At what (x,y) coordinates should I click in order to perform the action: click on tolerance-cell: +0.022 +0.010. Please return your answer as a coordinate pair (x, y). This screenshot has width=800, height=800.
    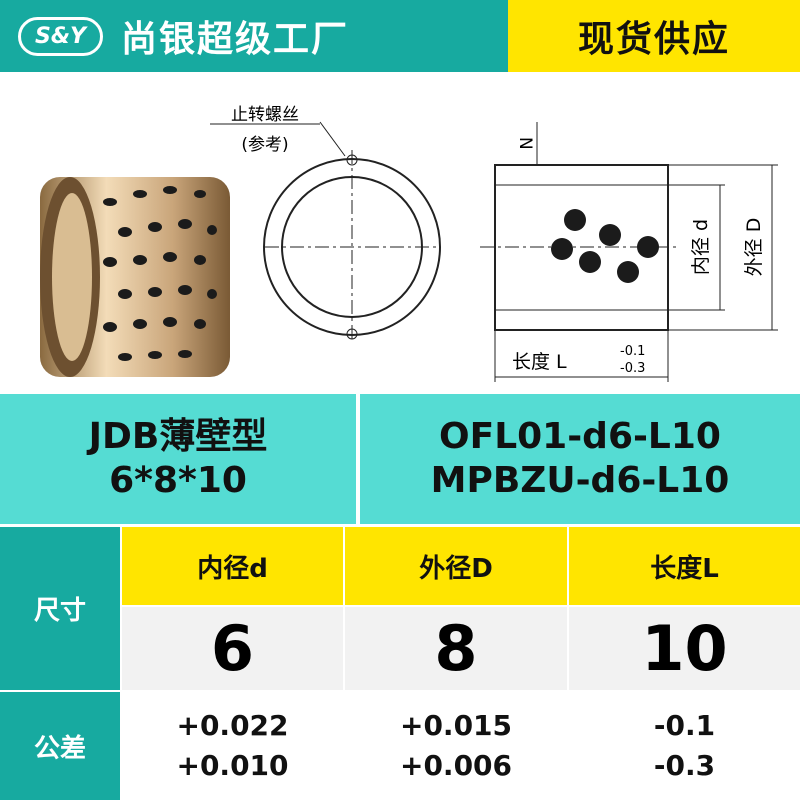
    Looking at the image, I should click on (232, 746).